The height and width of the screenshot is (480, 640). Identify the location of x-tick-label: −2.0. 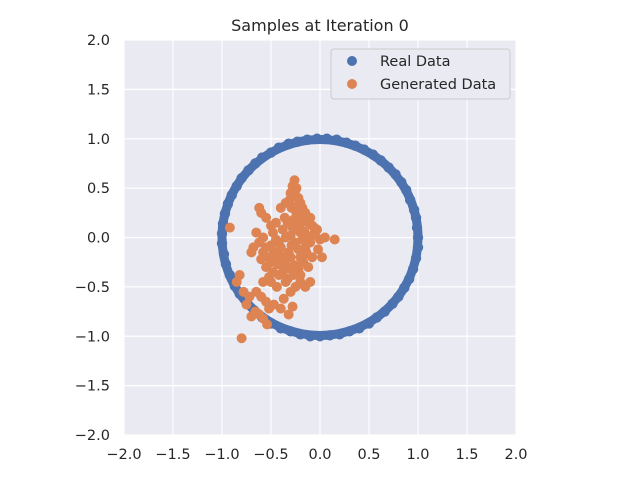
(123, 455).